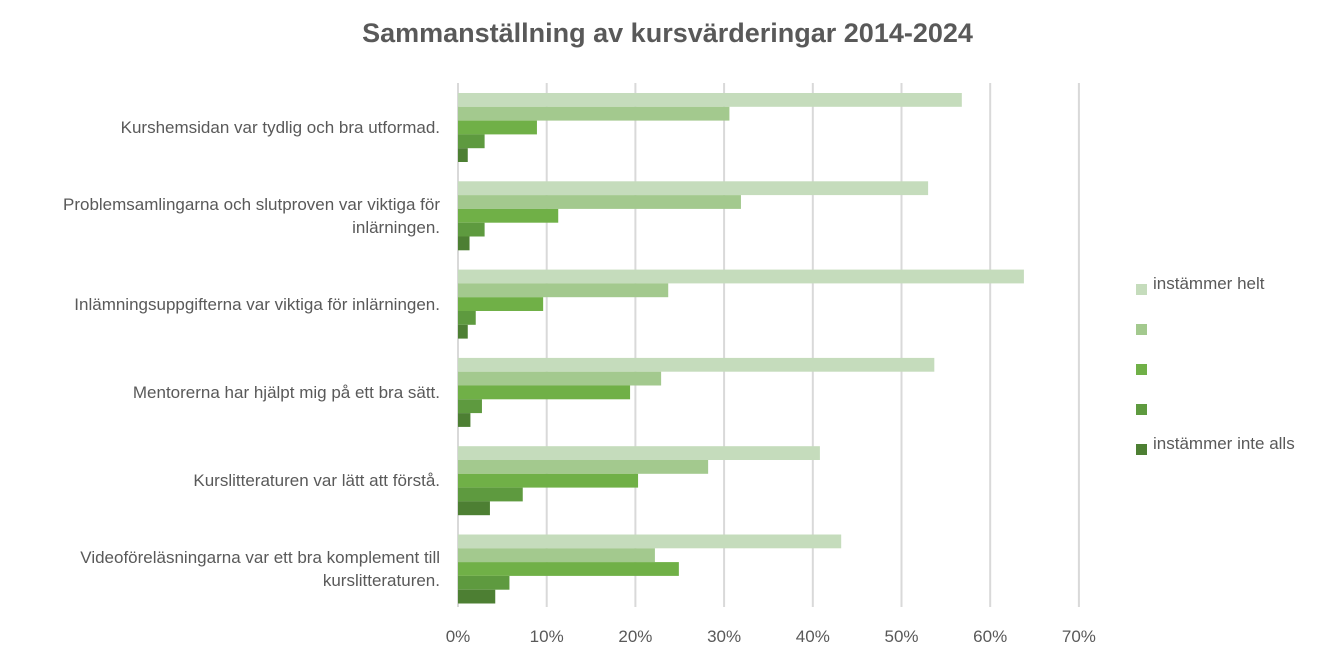 Image resolution: width=1335 pixels, height=663 pixels. Describe the element at coordinates (463, 331) in the screenshot. I see `bar-cat2-series4` at that location.